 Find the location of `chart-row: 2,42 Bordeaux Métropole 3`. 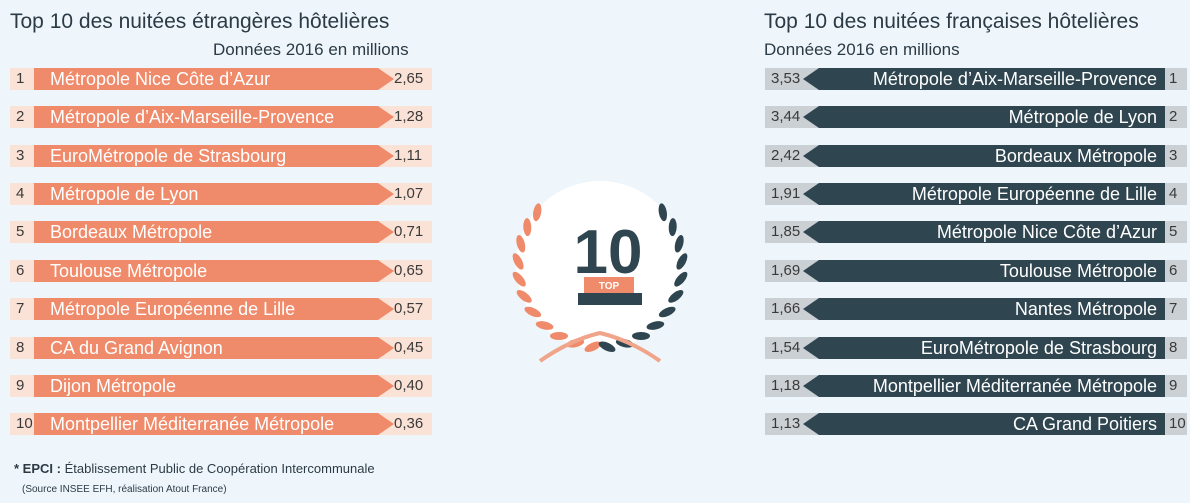

chart-row: 2,42 Bordeaux Métropole 3 is located at coordinates (976, 156).